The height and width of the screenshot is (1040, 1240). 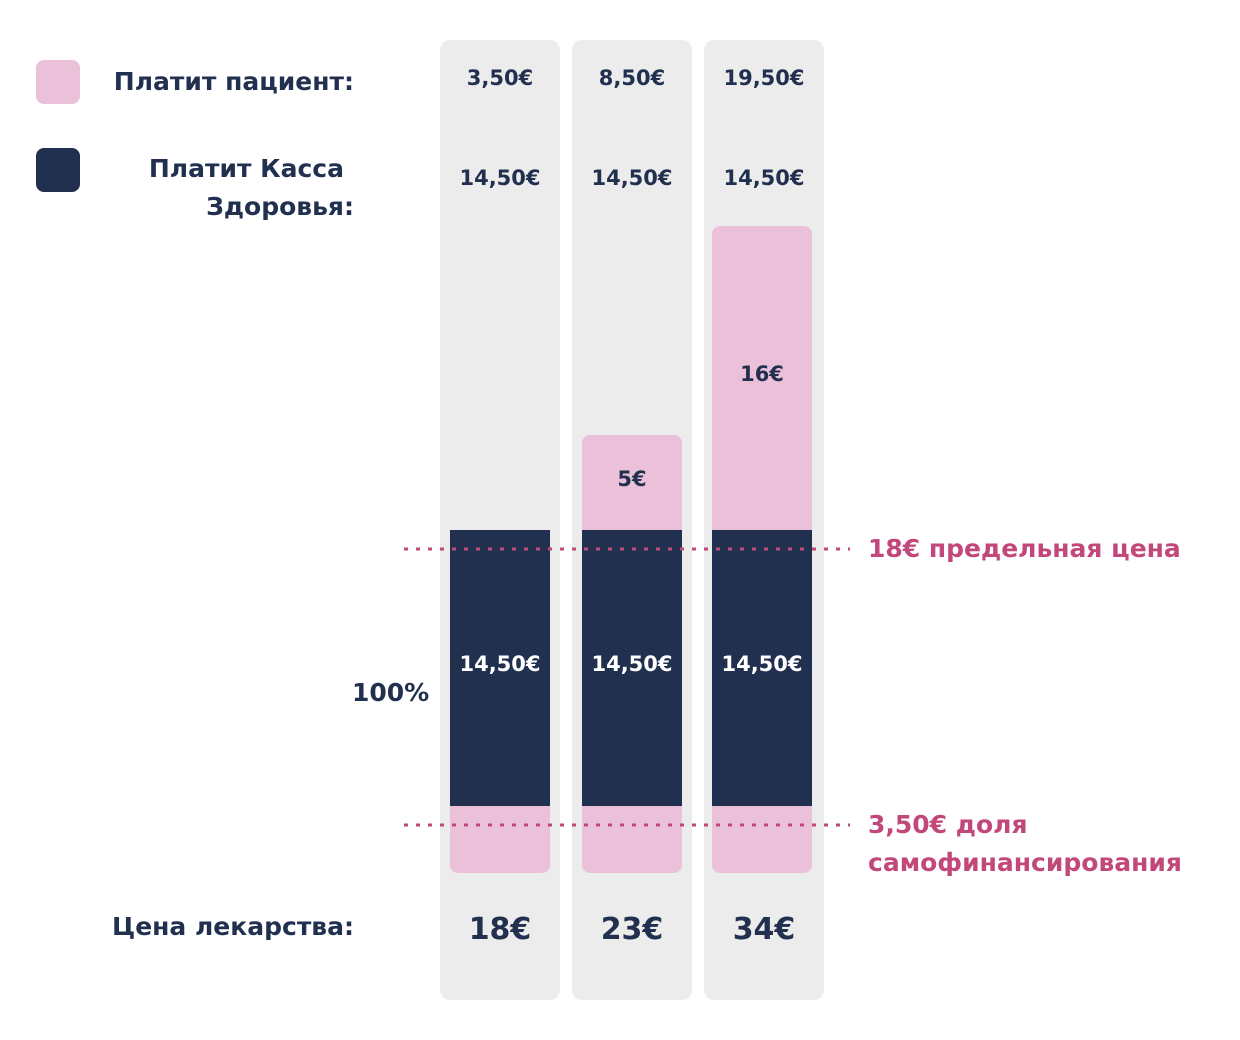 I want to click on patient-pays-value-1: 3,50€, so click(x=500, y=78).